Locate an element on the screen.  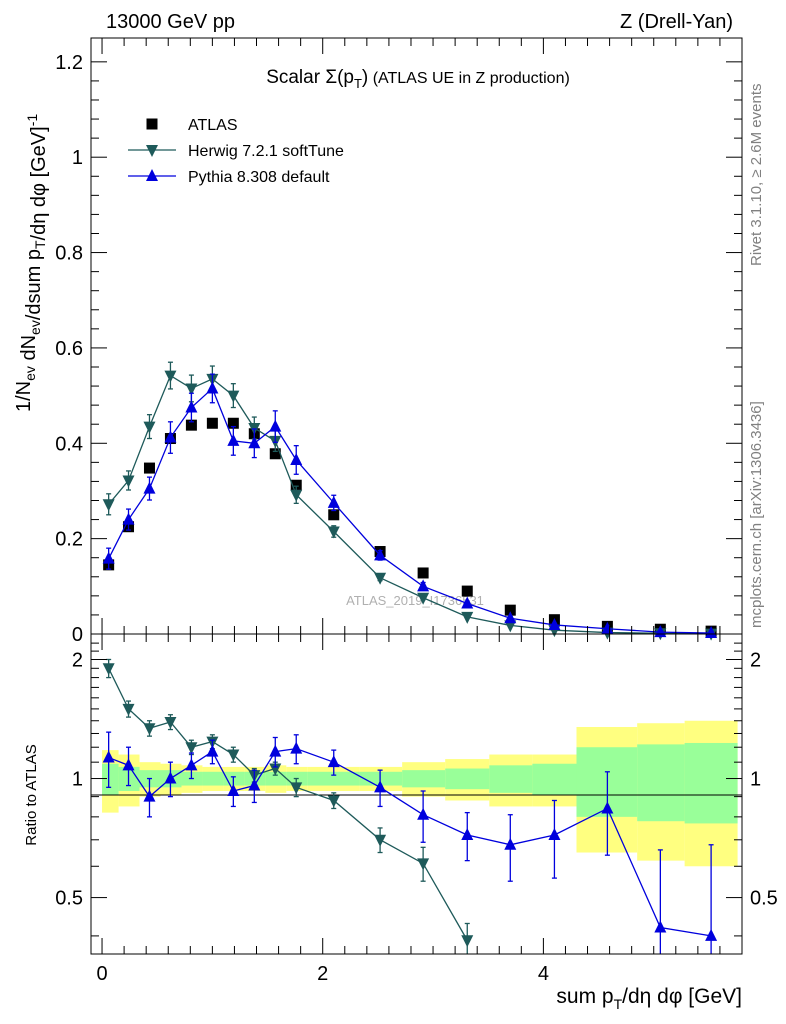
main-ytick-label: 0.4 is located at coordinates (69, 444).